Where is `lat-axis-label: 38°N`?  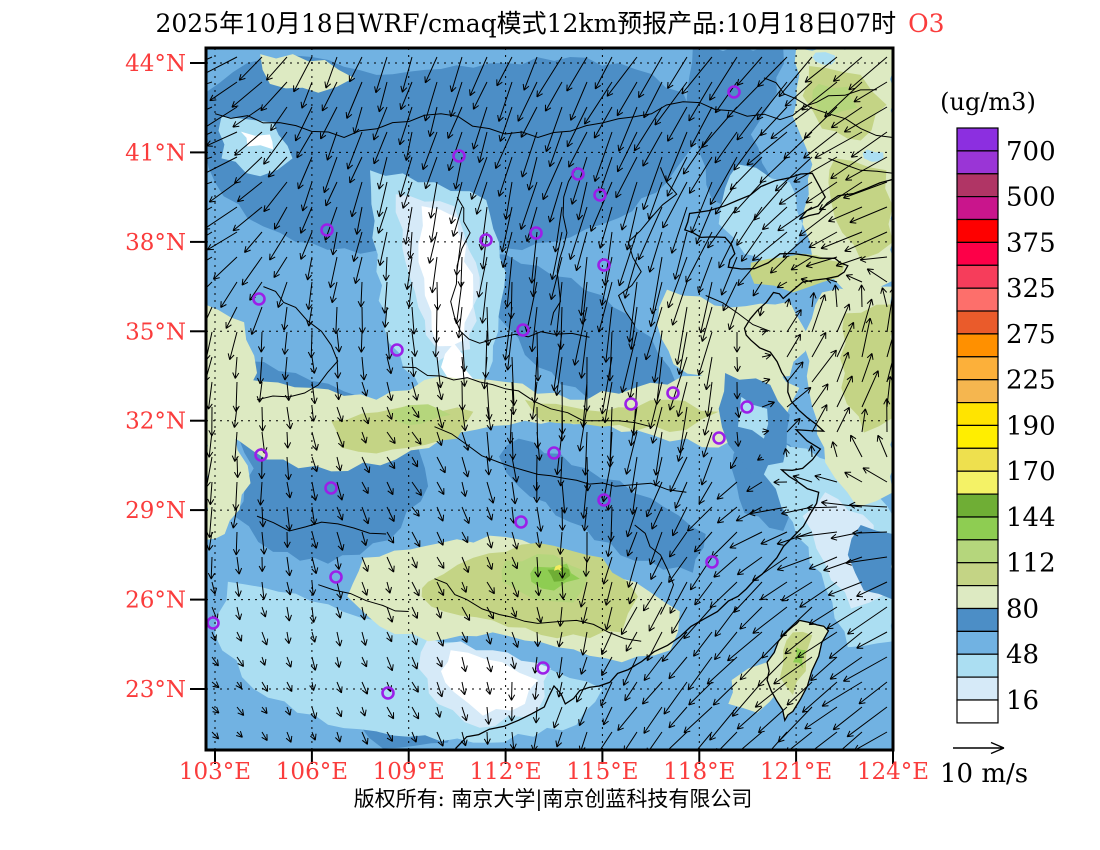 lat-axis-label: 38°N is located at coordinates (155, 243).